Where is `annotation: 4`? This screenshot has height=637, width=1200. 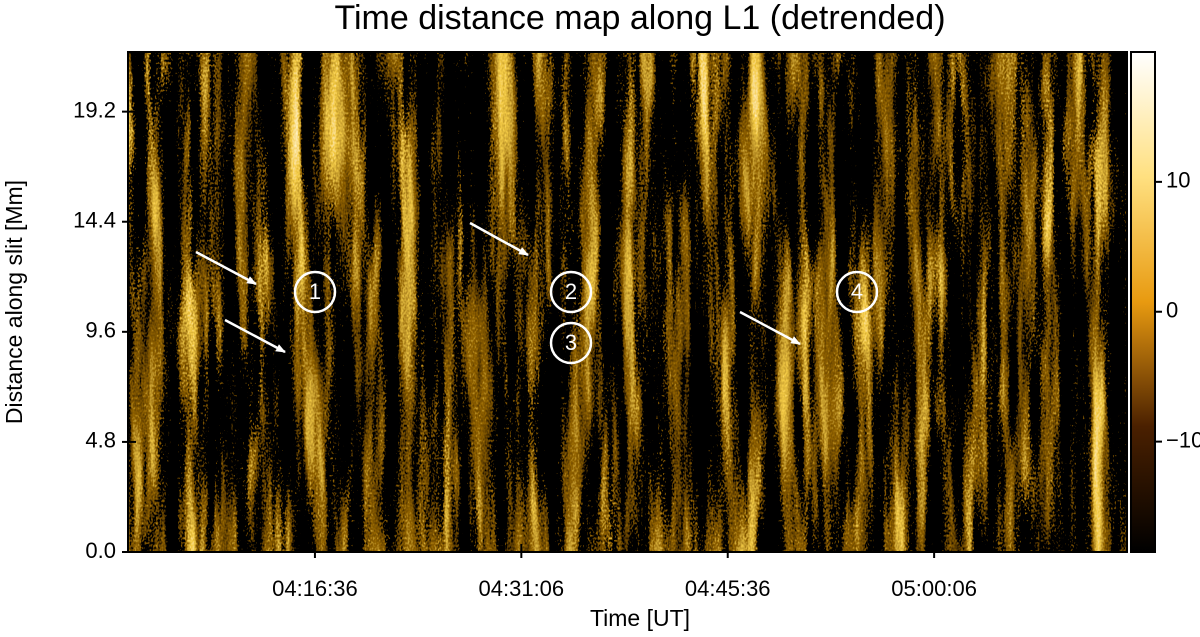
annotation: 4 is located at coordinates (857, 291).